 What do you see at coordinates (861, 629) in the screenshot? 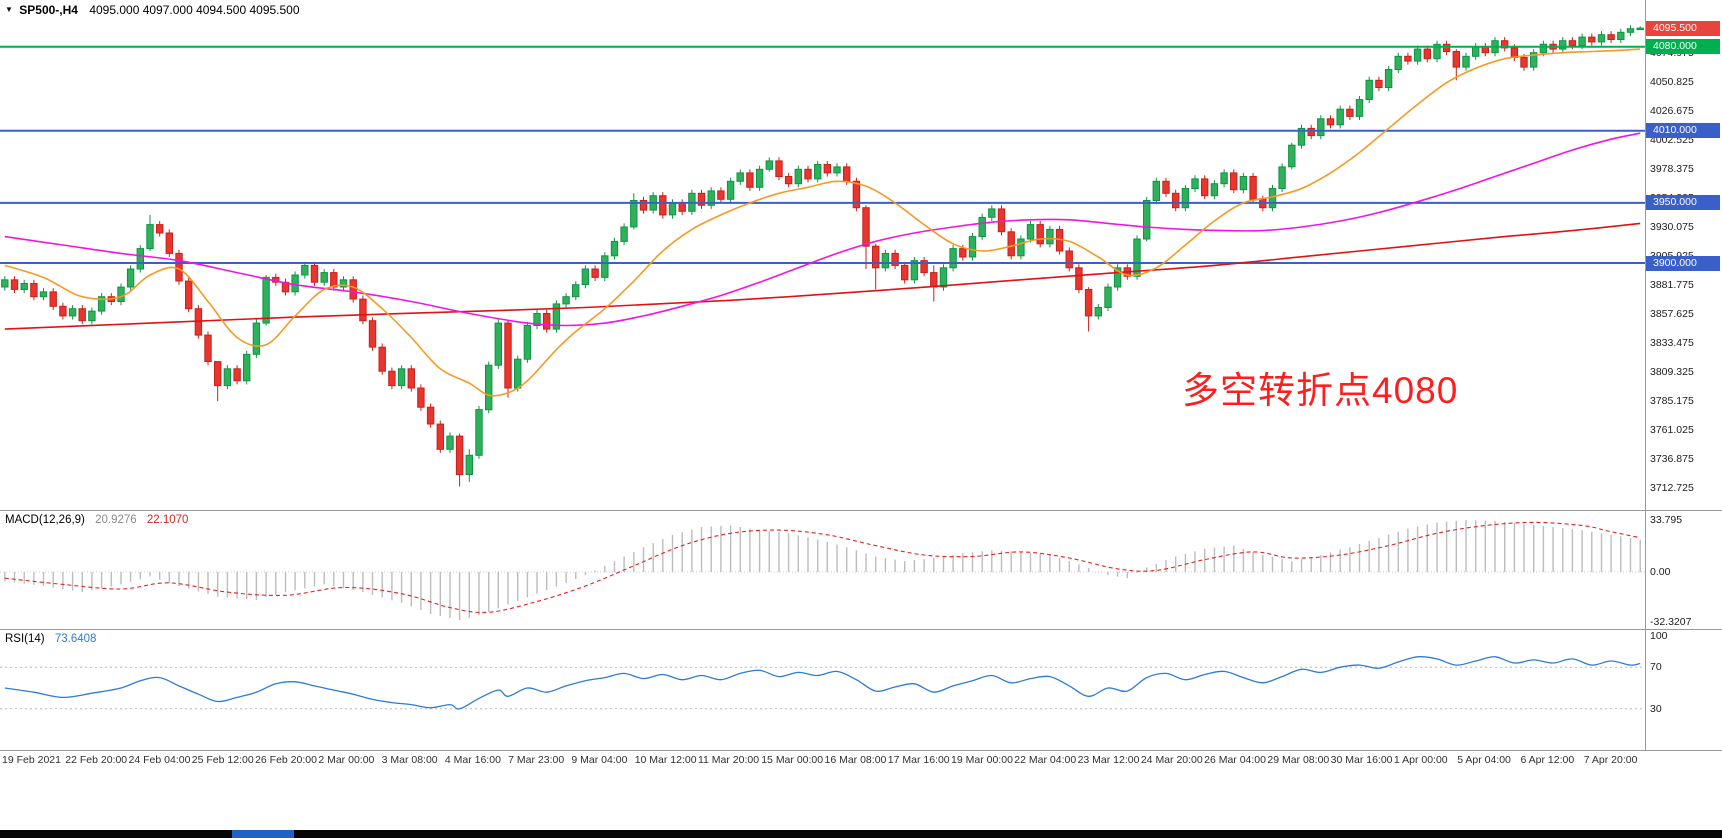
I see `panel-separator-rsi` at bounding box center [861, 629].